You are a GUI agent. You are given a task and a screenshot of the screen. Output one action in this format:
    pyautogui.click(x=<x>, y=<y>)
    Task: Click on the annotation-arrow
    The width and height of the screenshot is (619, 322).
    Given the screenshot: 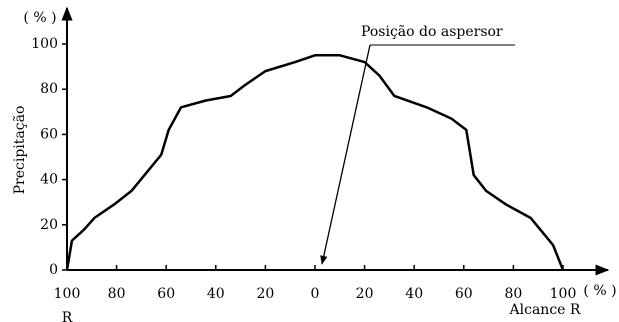 What is the action you would take?
    pyautogui.click(x=345, y=154)
    